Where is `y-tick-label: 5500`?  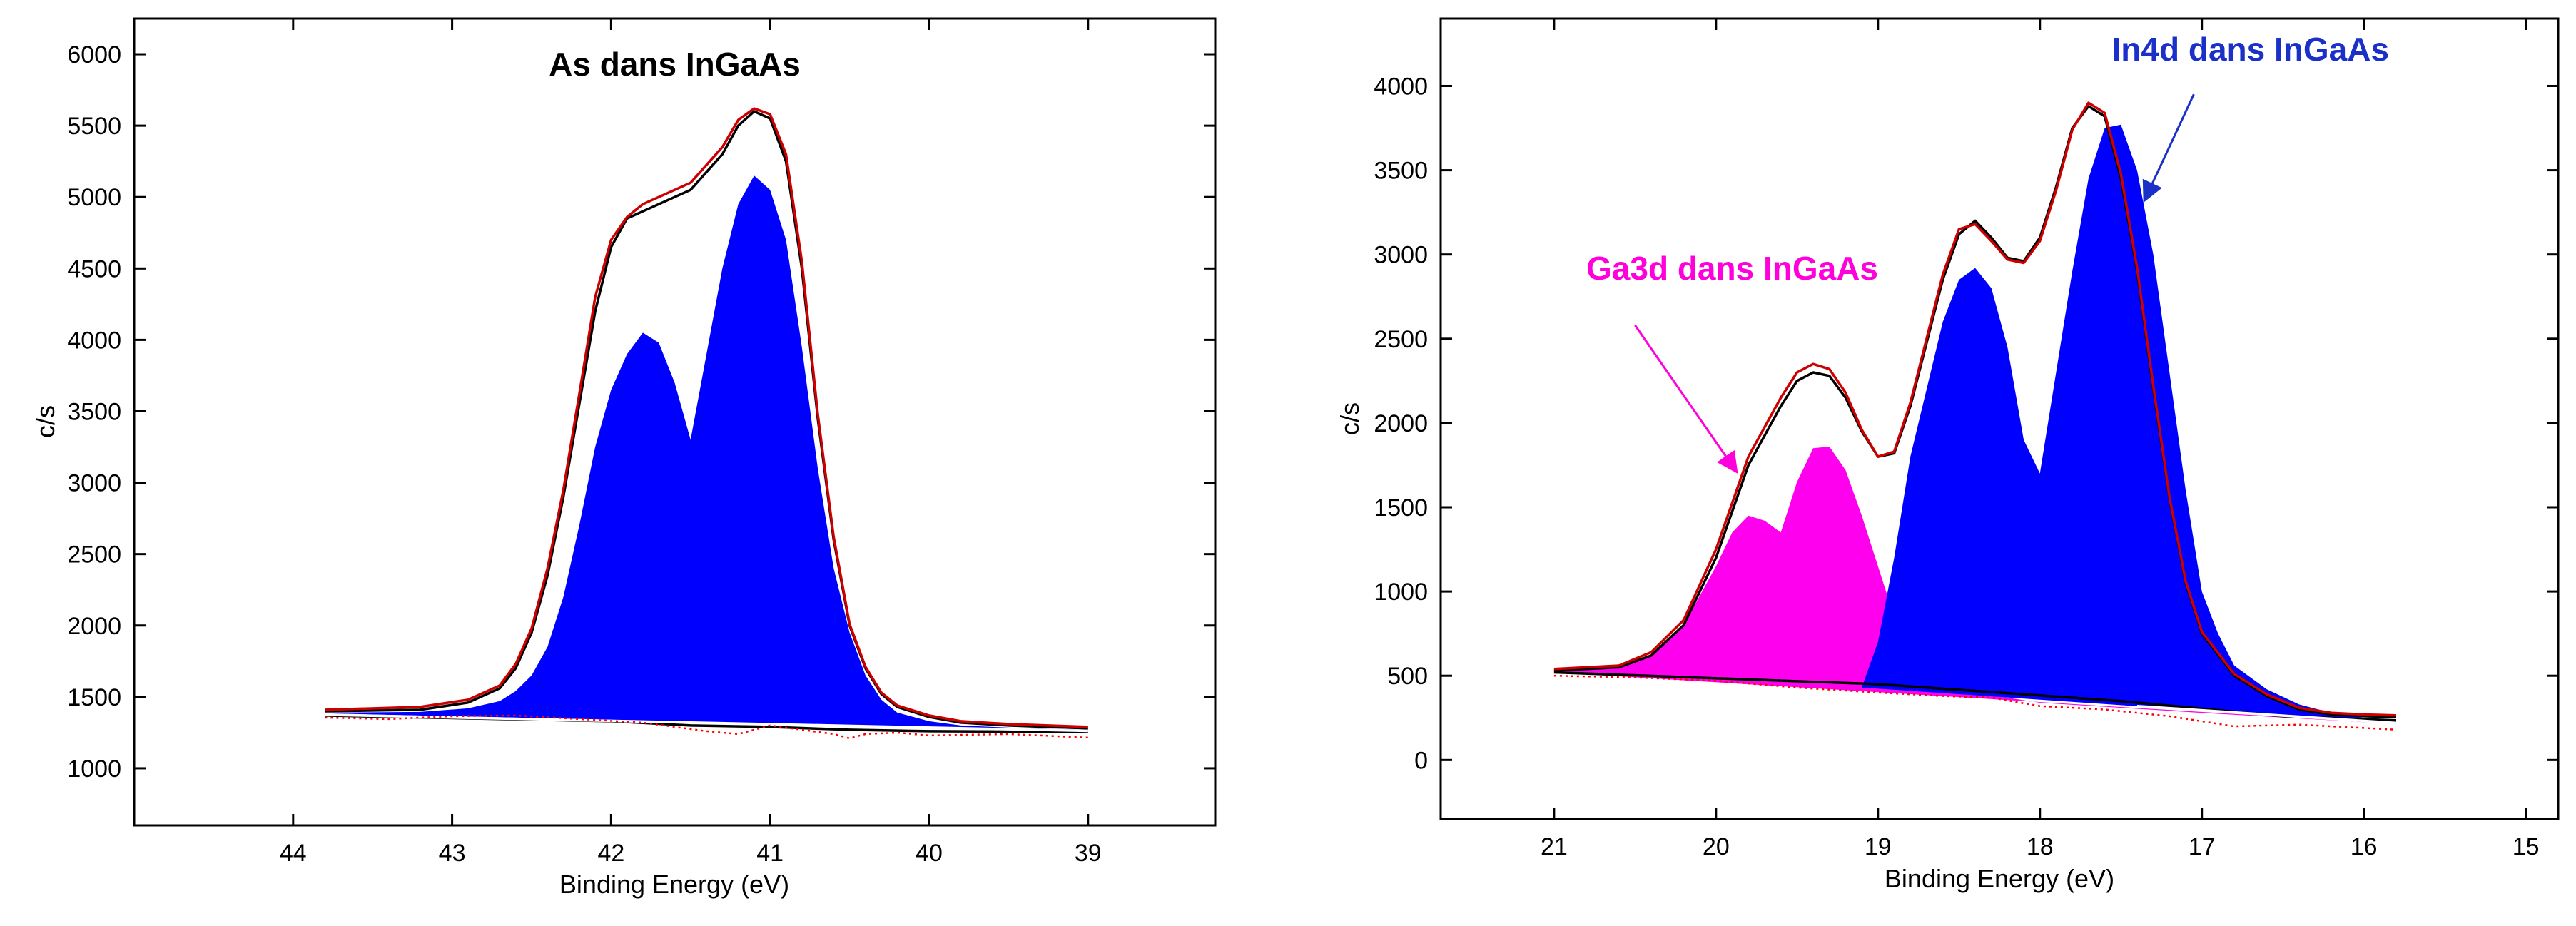 y-tick-label: 5500 is located at coordinates (94, 126).